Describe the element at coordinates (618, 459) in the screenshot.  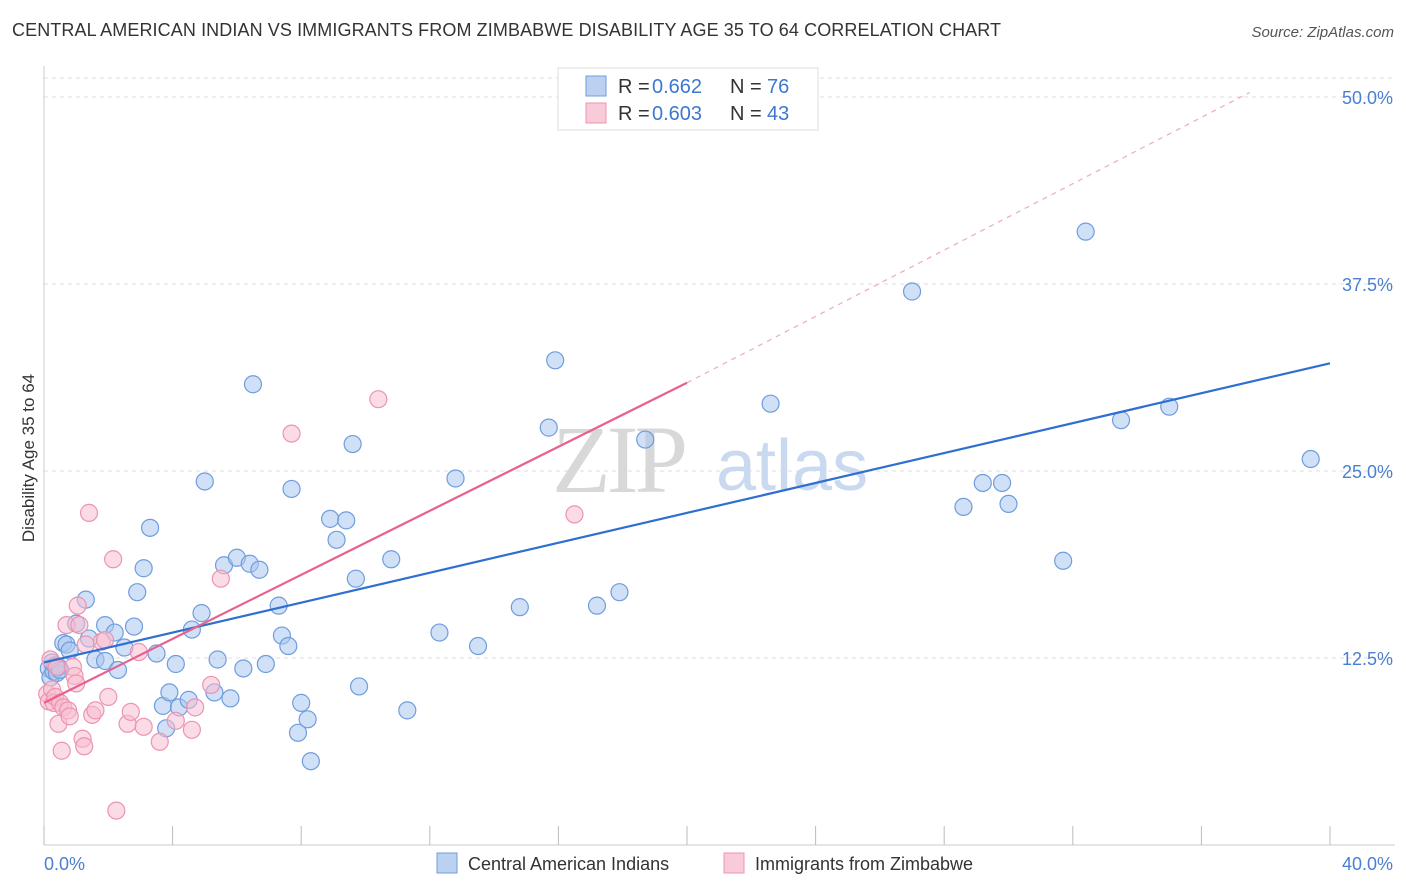
I see `watermark-zip: ZIP` at that location.